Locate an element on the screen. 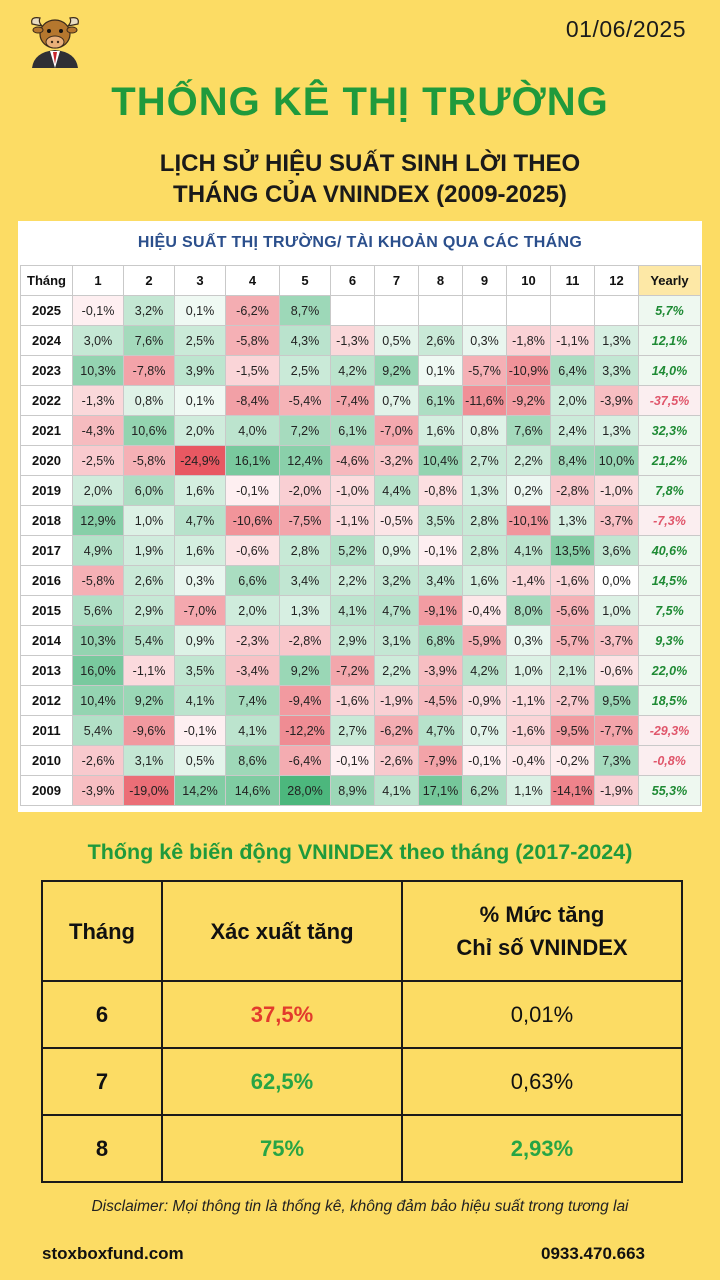 The width and height of the screenshot is (720, 1280). month-return-cell: 8,0% is located at coordinates (528, 610).